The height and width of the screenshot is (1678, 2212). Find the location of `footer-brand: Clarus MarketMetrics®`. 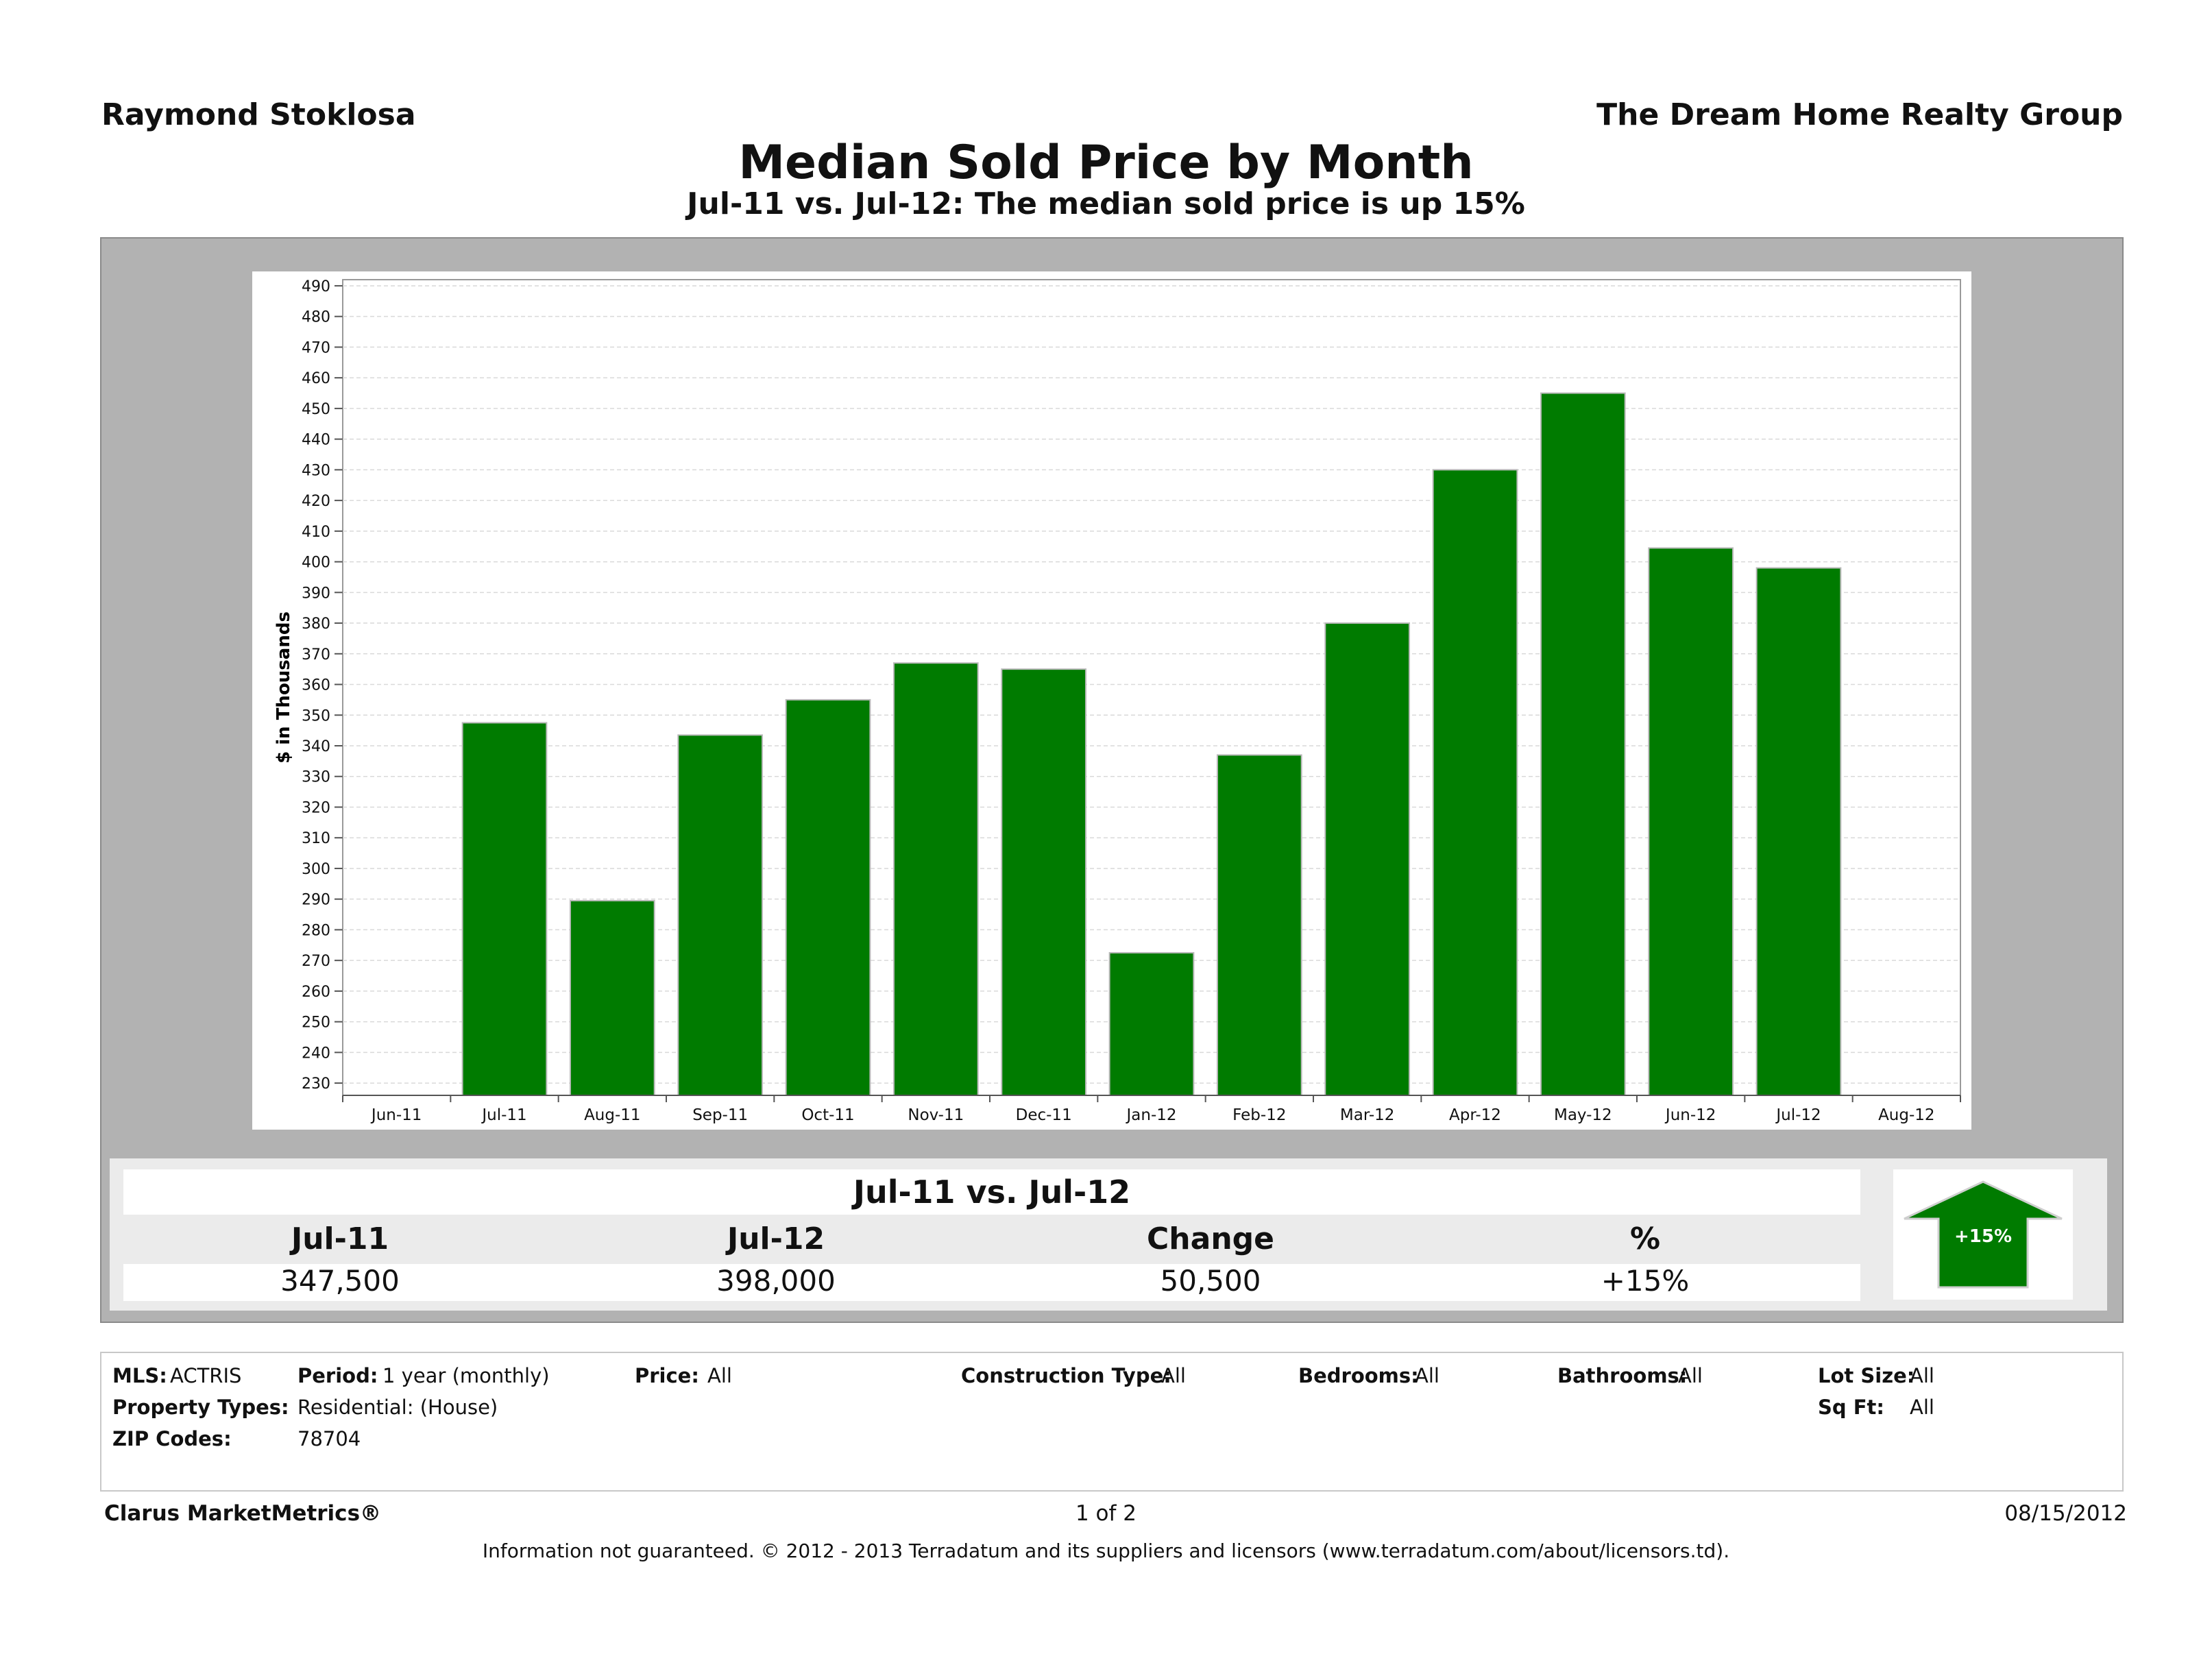

footer-brand: Clarus MarketMetrics® is located at coordinates (243, 1513).